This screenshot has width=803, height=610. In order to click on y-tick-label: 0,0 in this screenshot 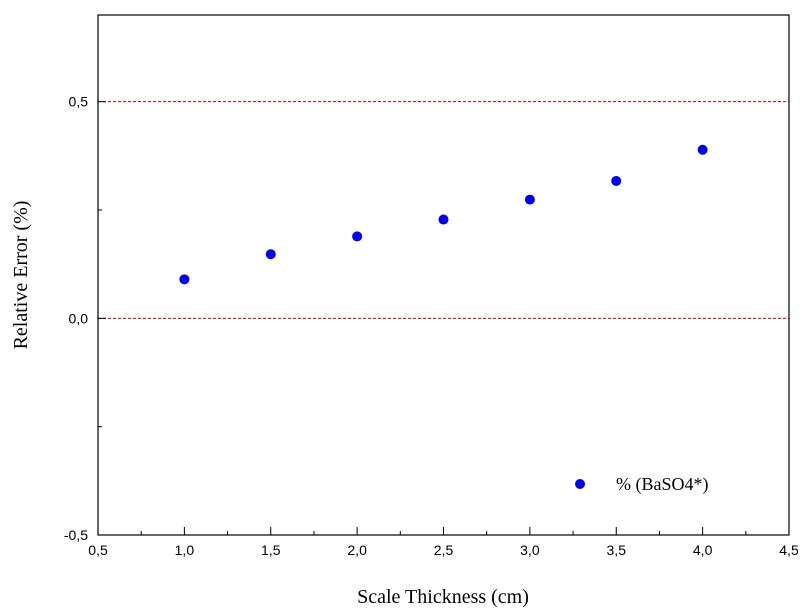, I will do `click(79, 318)`.